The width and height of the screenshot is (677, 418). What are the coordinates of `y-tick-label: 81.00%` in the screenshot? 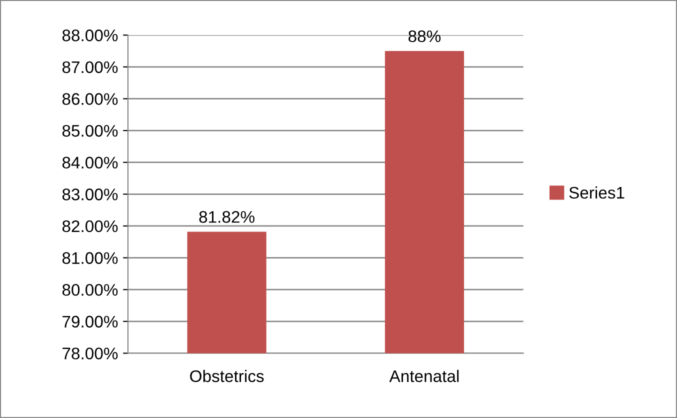 It's located at (90, 258).